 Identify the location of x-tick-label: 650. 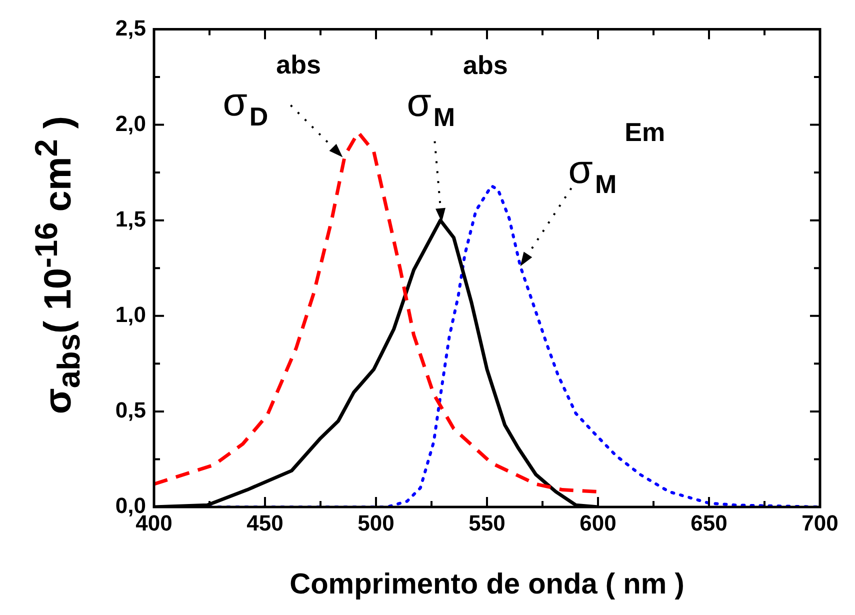
(709, 523).